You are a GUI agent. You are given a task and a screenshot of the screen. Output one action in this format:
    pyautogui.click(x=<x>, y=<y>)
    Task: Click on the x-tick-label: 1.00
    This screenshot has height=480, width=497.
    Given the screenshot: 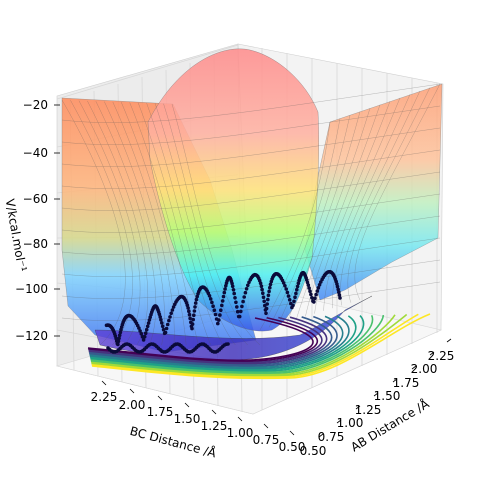 What is the action you would take?
    pyautogui.click(x=350, y=423)
    